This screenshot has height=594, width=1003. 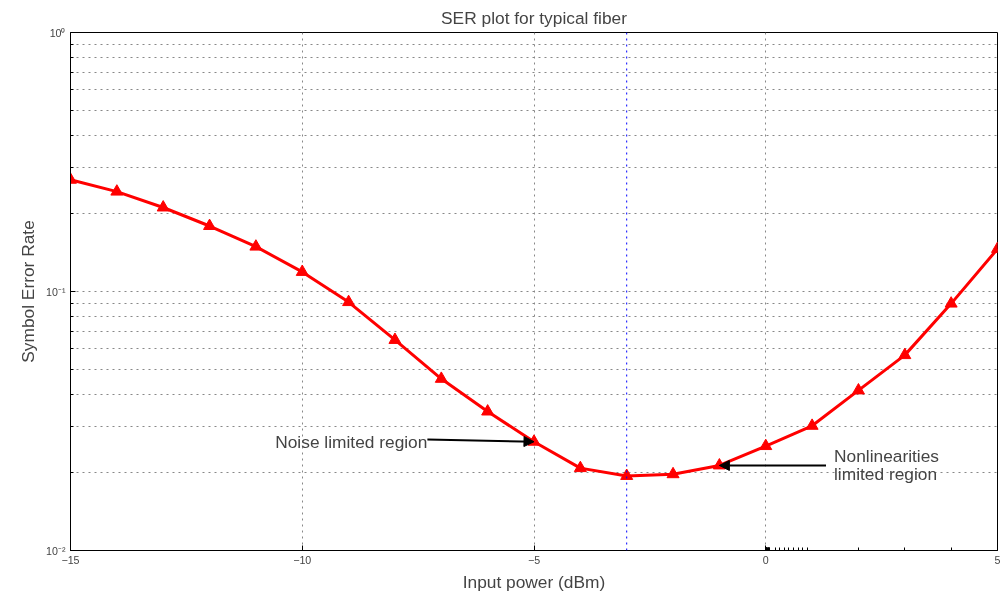 I want to click on chart-title: SER plot for typical fiber, so click(x=534, y=17).